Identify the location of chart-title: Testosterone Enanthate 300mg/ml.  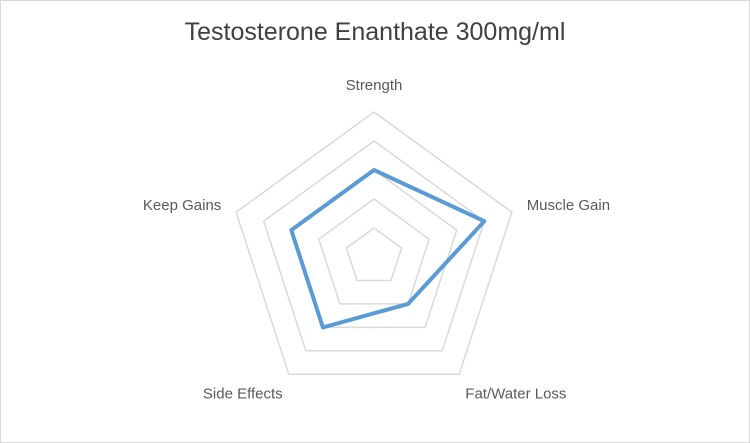
(375, 32).